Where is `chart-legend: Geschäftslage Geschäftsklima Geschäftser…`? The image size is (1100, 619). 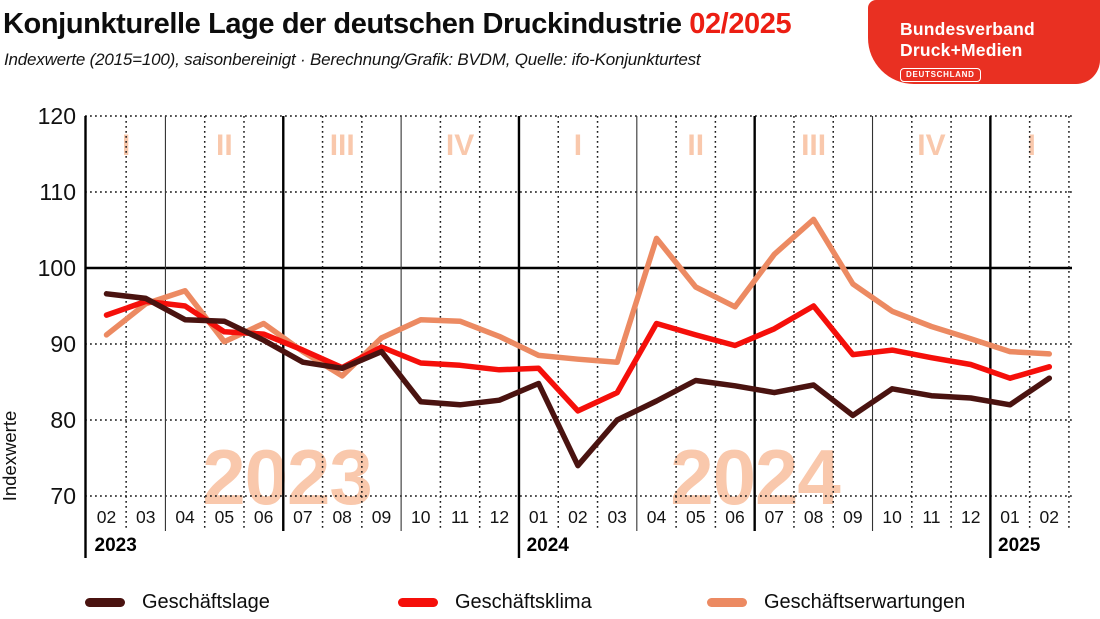
chart-legend: Geschäftslage Geschäftsklima Geschäftser… is located at coordinates (550, 602).